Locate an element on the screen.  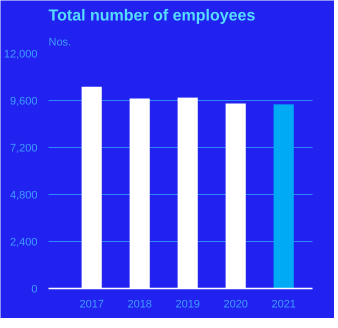
y-tick-label: 2,400 is located at coordinates (24, 242).